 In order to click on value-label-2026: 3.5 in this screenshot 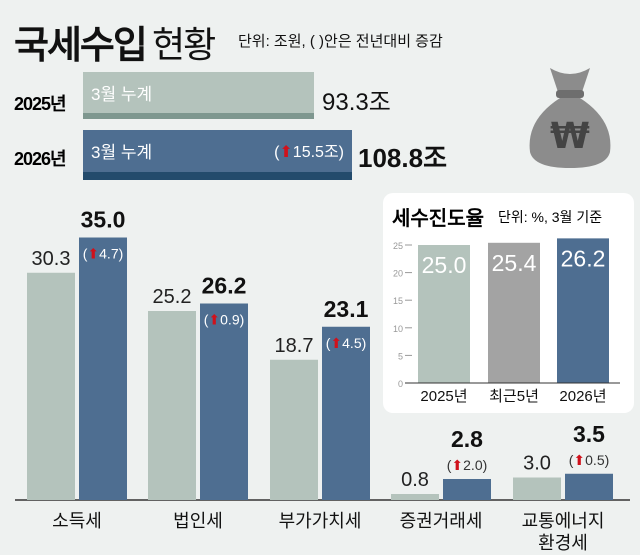, I will do `click(589, 434)`.